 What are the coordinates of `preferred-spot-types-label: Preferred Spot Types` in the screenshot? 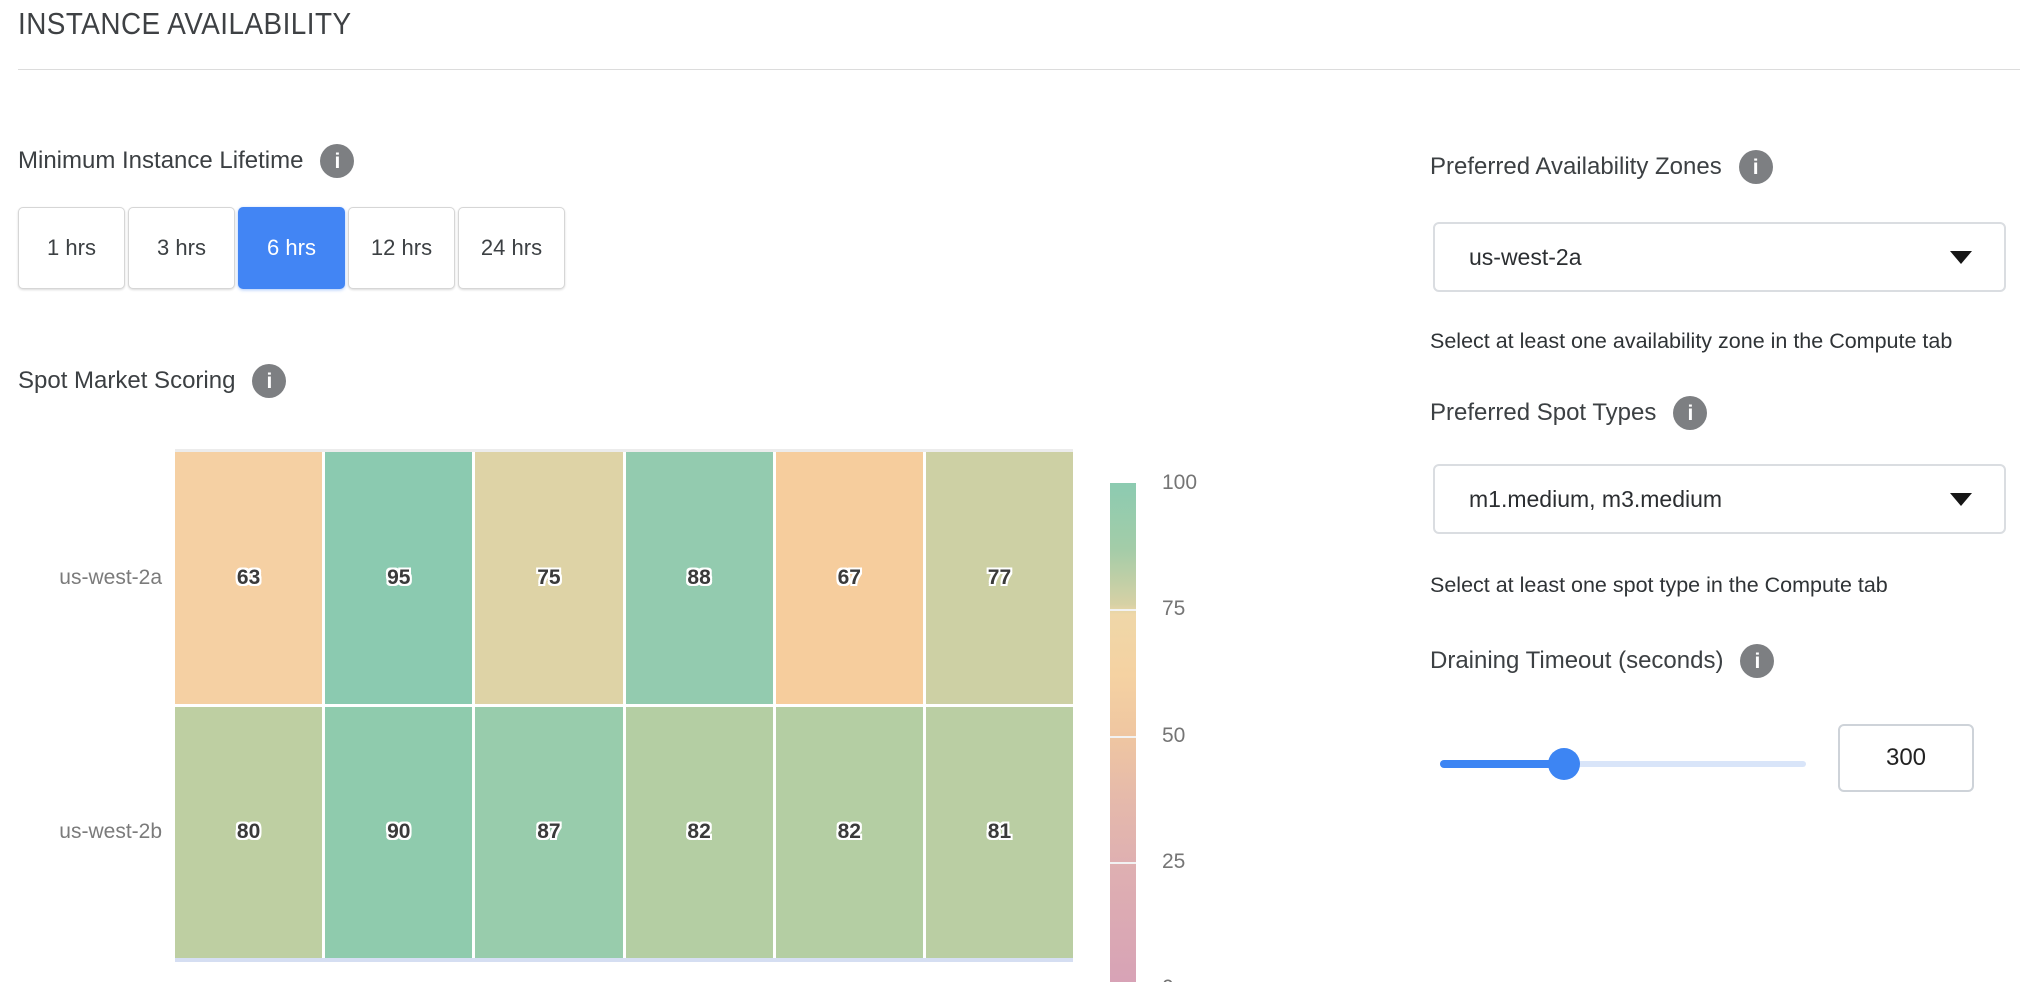 It's located at (1569, 413).